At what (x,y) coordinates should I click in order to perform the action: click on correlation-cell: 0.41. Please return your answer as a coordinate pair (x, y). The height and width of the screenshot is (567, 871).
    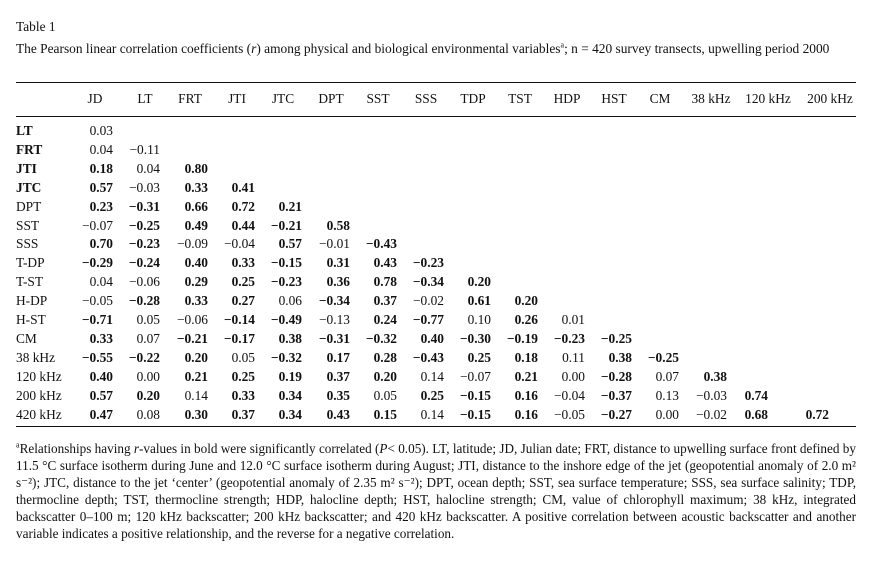
    Looking at the image, I should click on (243, 187).